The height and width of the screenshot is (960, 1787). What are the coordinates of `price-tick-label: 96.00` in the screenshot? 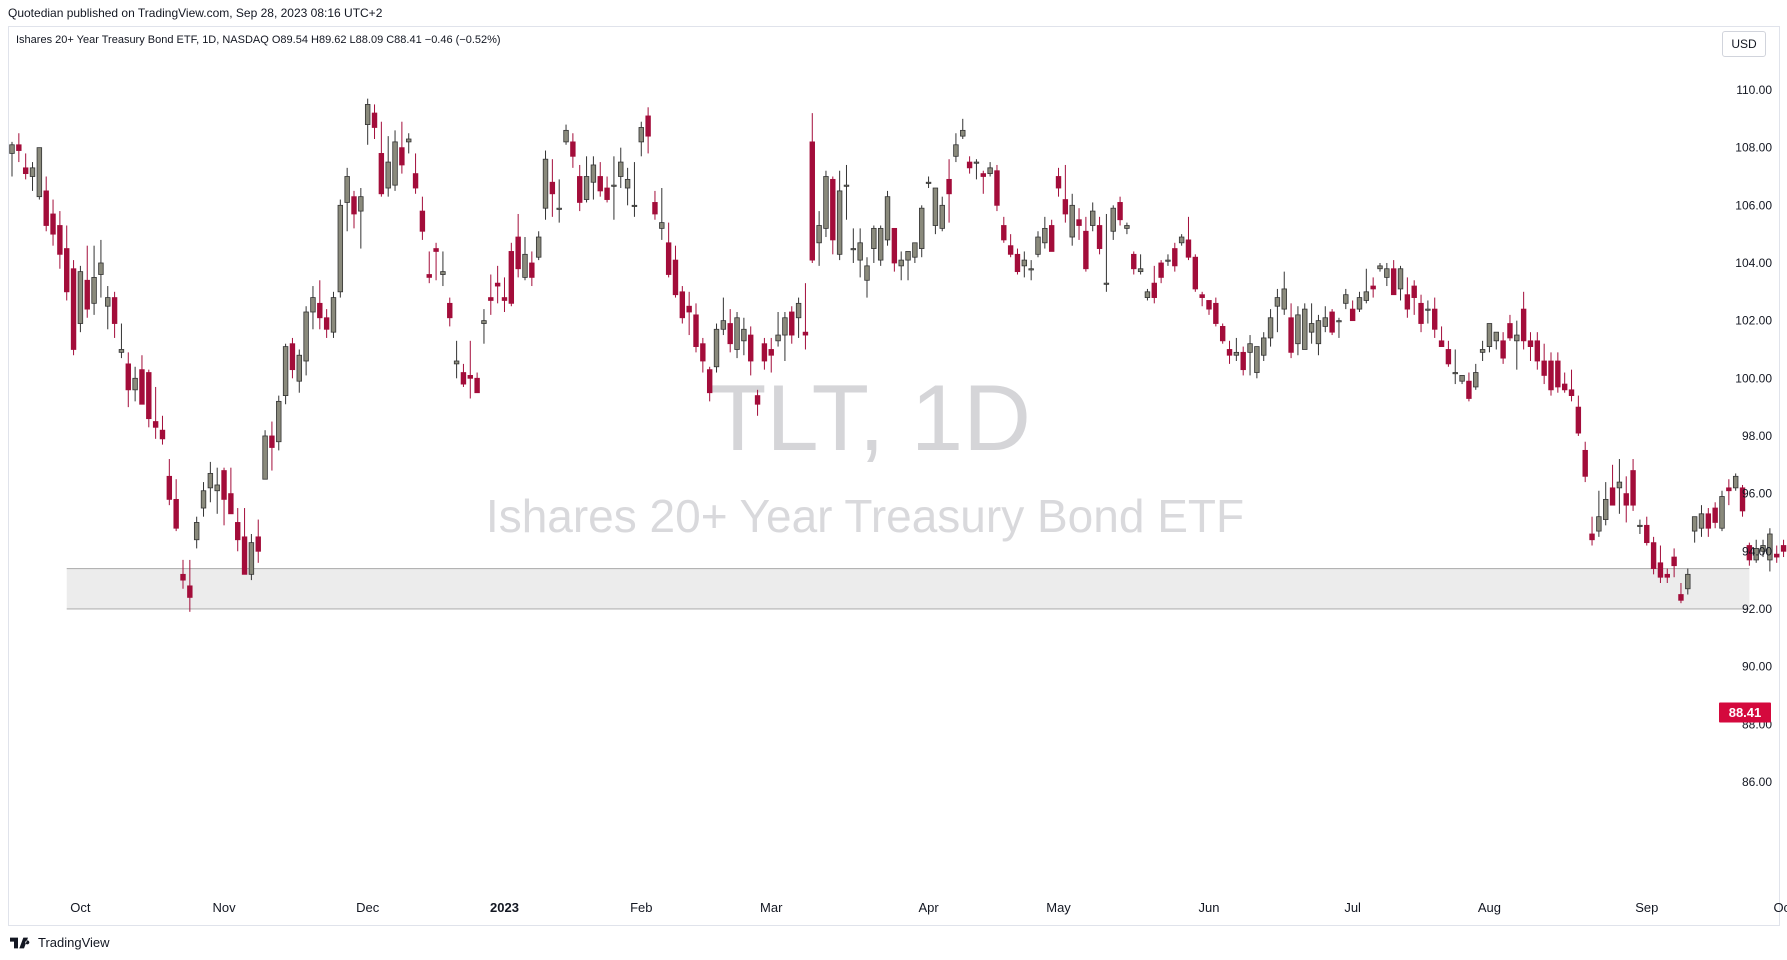 It's located at (1757, 494).